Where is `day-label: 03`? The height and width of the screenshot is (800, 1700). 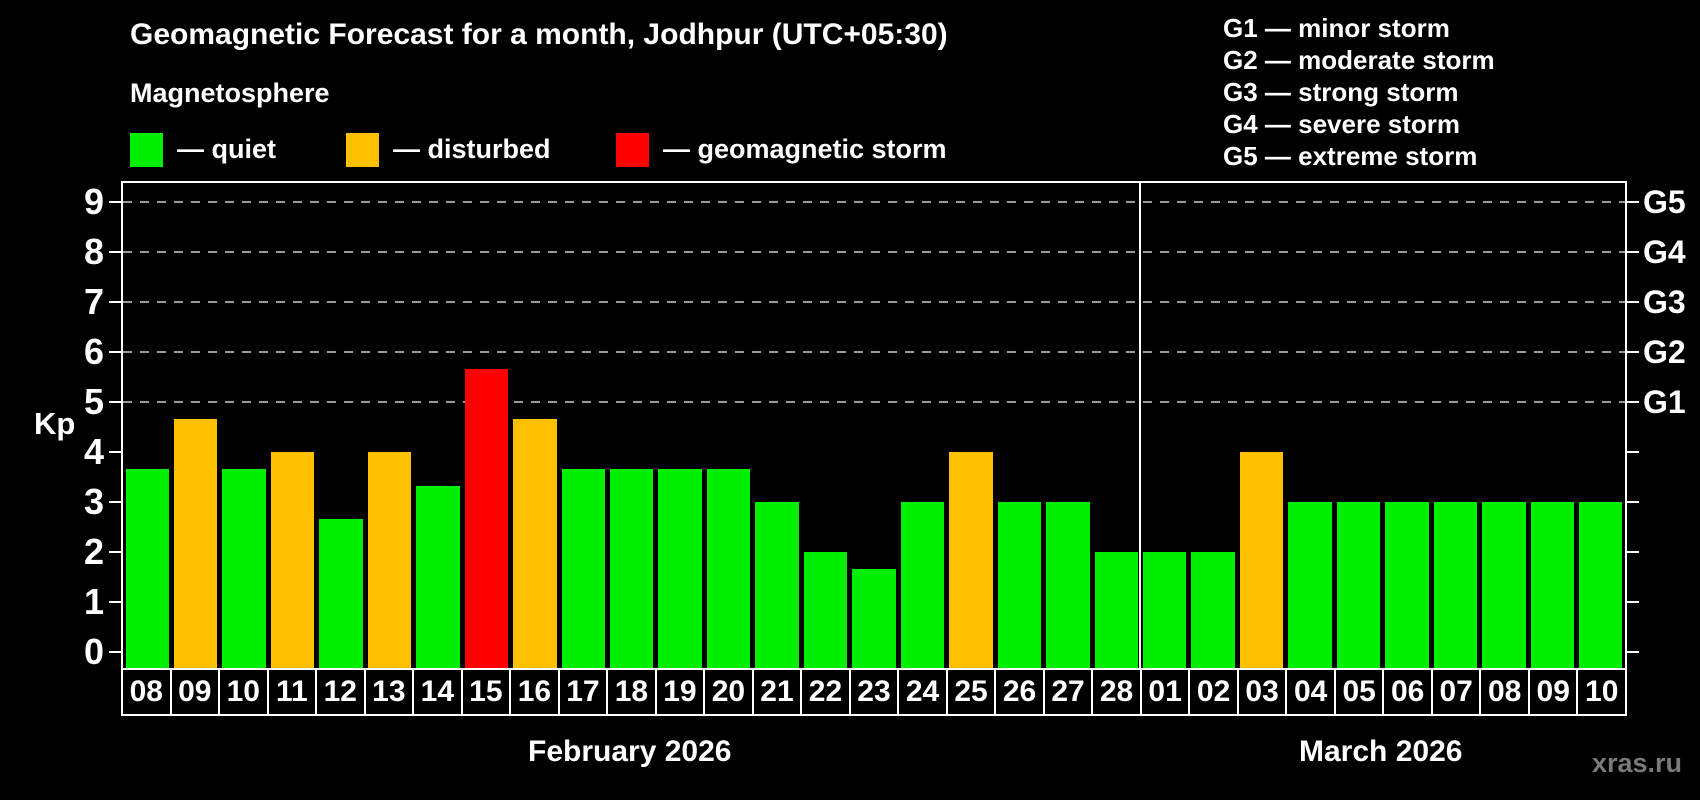
day-label: 03 is located at coordinates (1263, 692).